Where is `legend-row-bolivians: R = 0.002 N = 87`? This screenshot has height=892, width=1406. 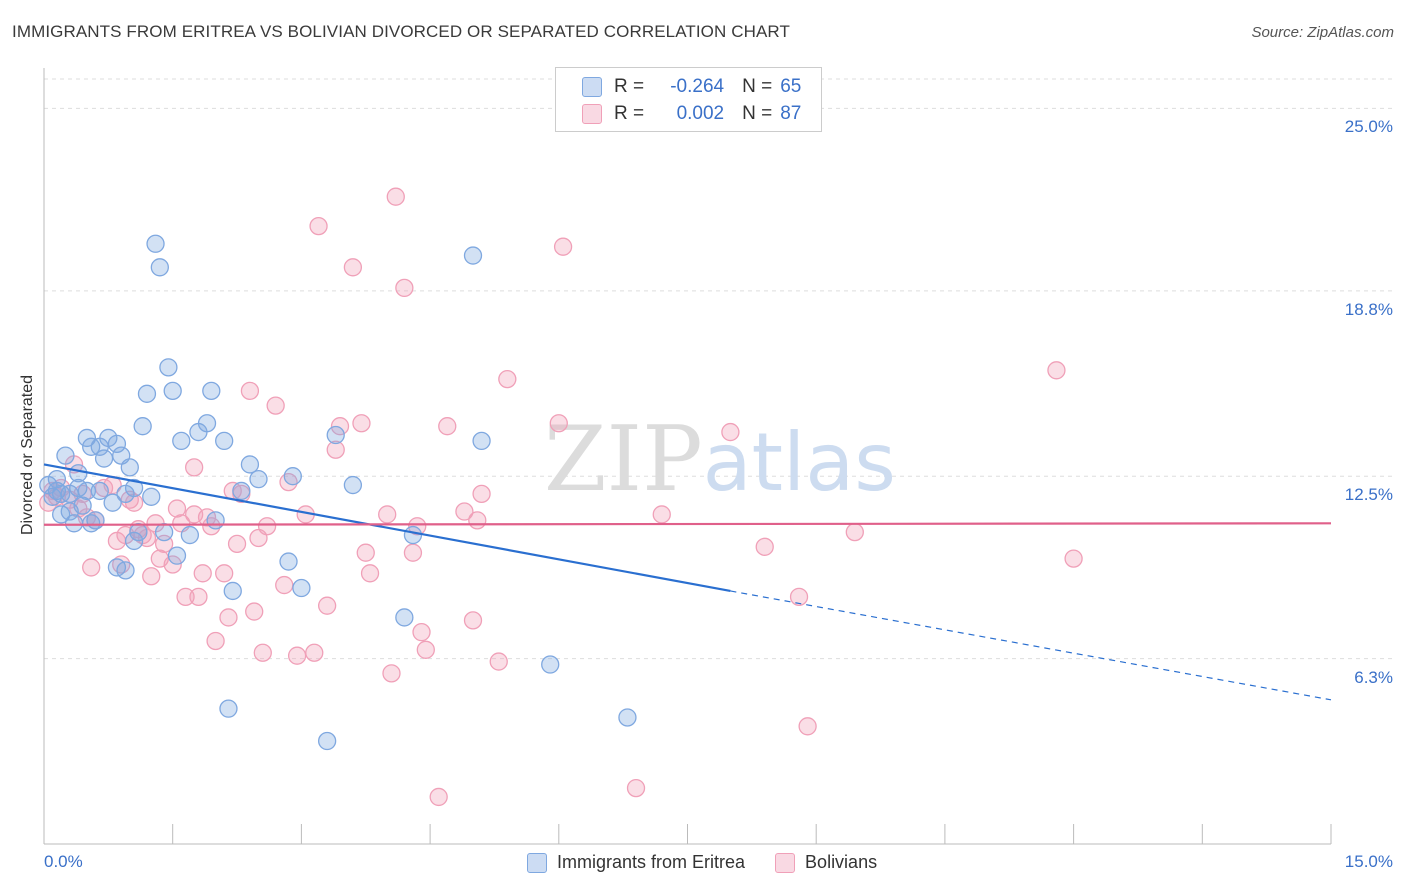
legend-row-bolivians: R = 0.002 N = 87 is located at coordinates (691, 114).